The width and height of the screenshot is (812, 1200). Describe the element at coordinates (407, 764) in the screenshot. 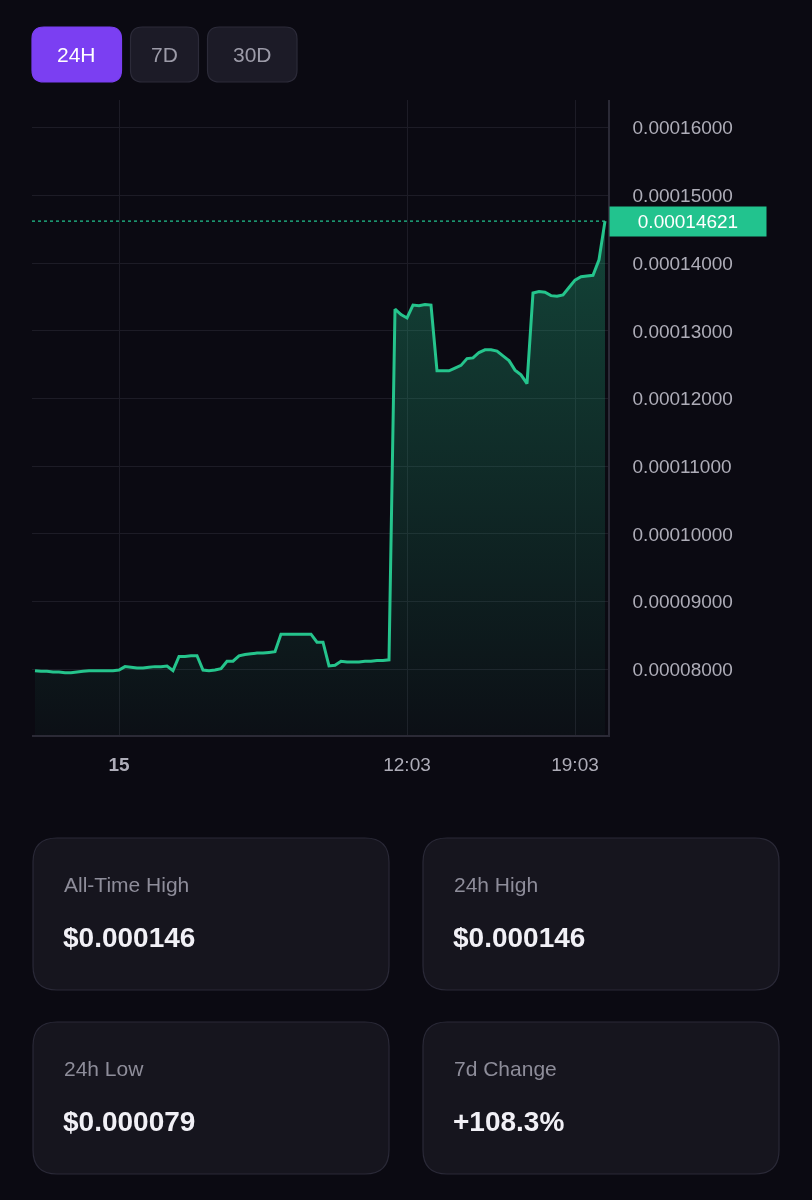

I see `x-tick-label: 12:03` at that location.